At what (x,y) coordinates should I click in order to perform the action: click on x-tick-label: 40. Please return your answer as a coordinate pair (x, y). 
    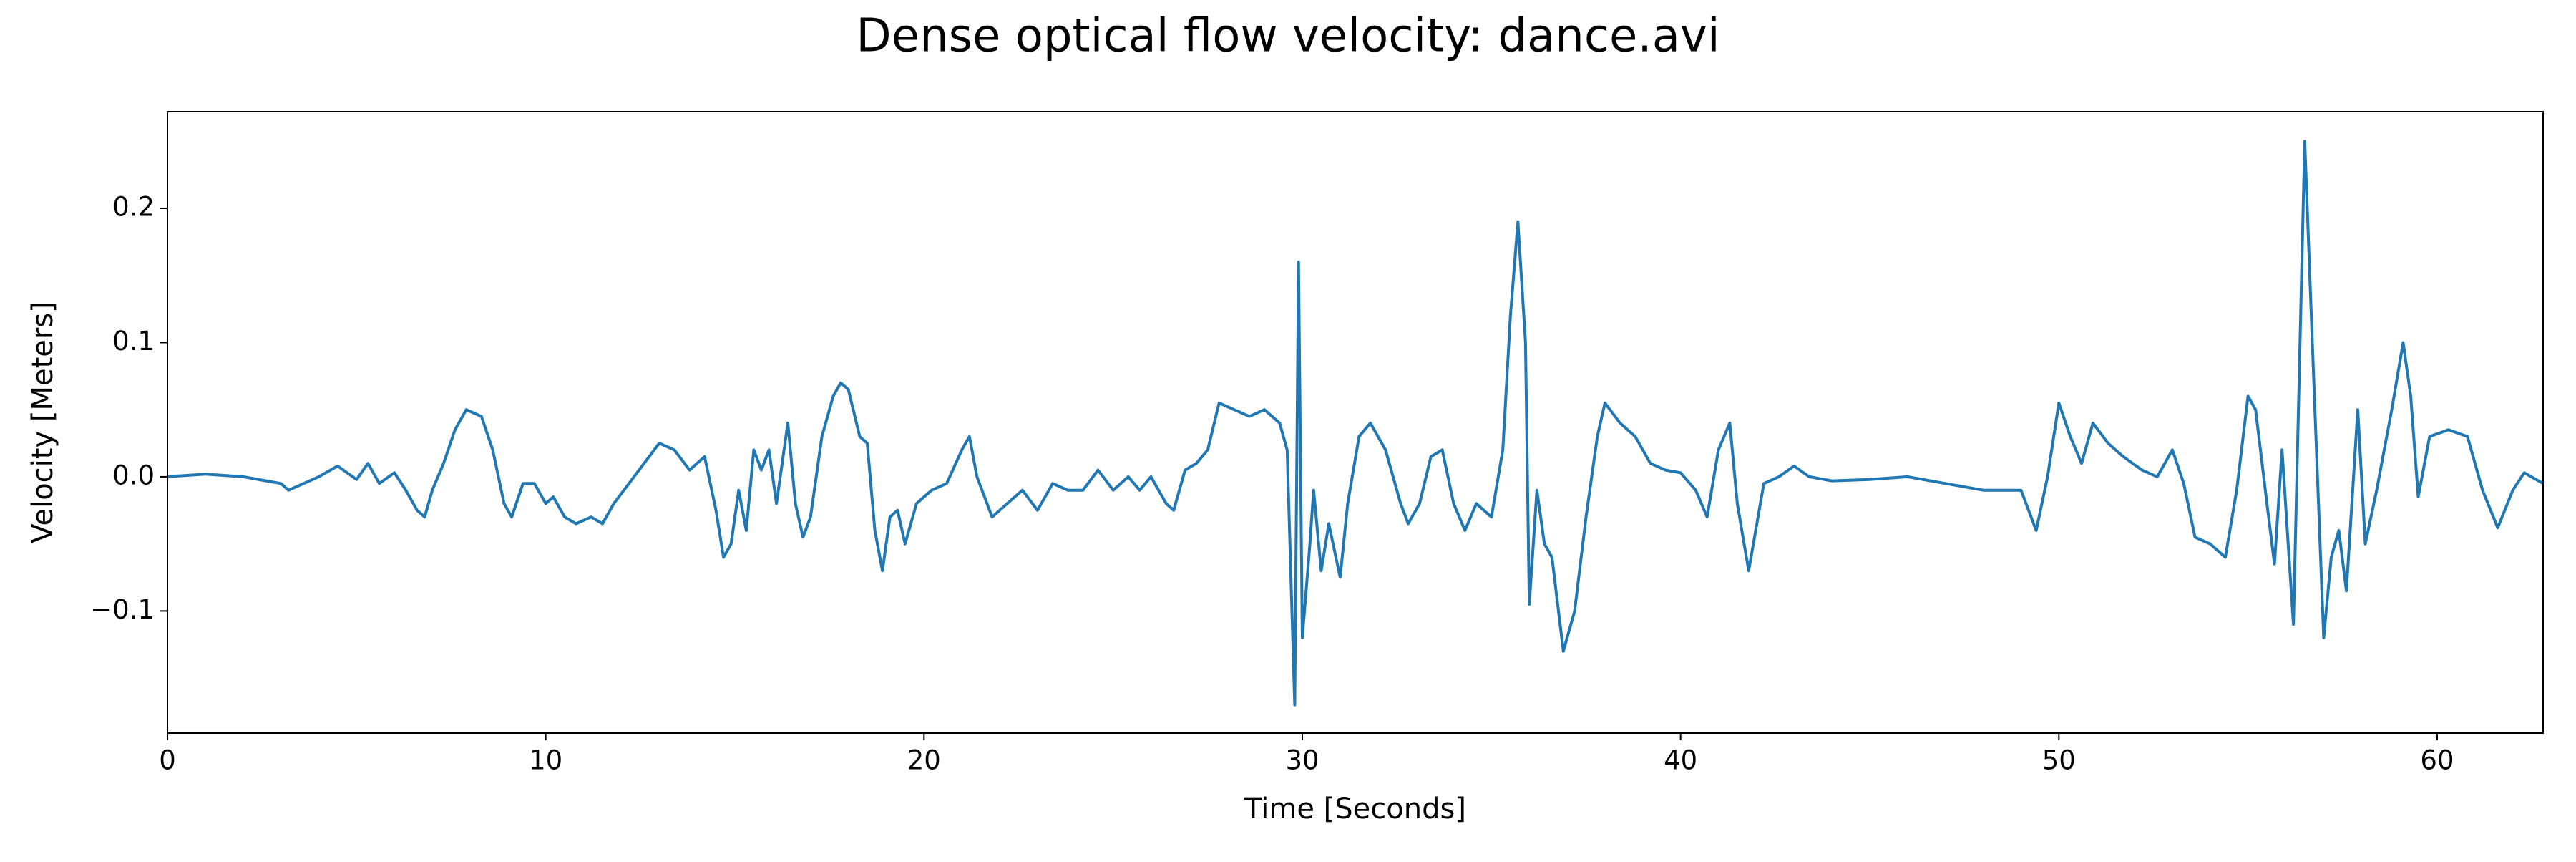
    Looking at the image, I should click on (1680, 760).